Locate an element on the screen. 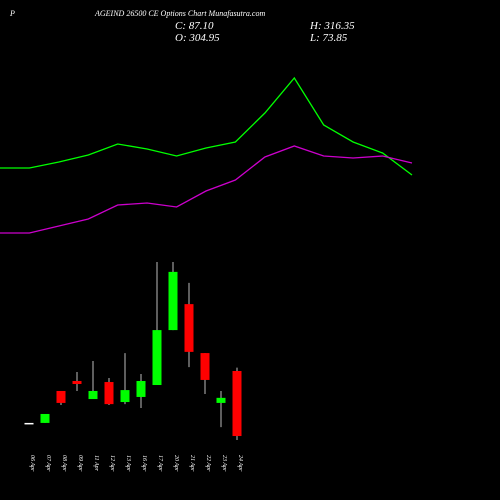 This screenshot has height=500, width=500. high-label: H: 316.35 is located at coordinates (332, 26).